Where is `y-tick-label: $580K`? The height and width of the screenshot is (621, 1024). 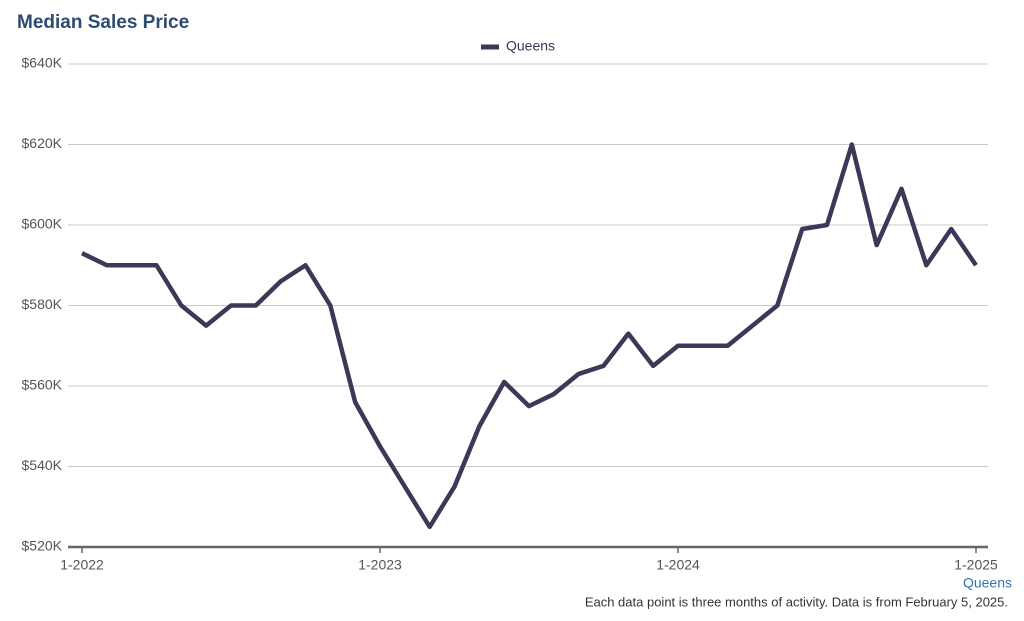
y-tick-label: $580K is located at coordinates (42, 304).